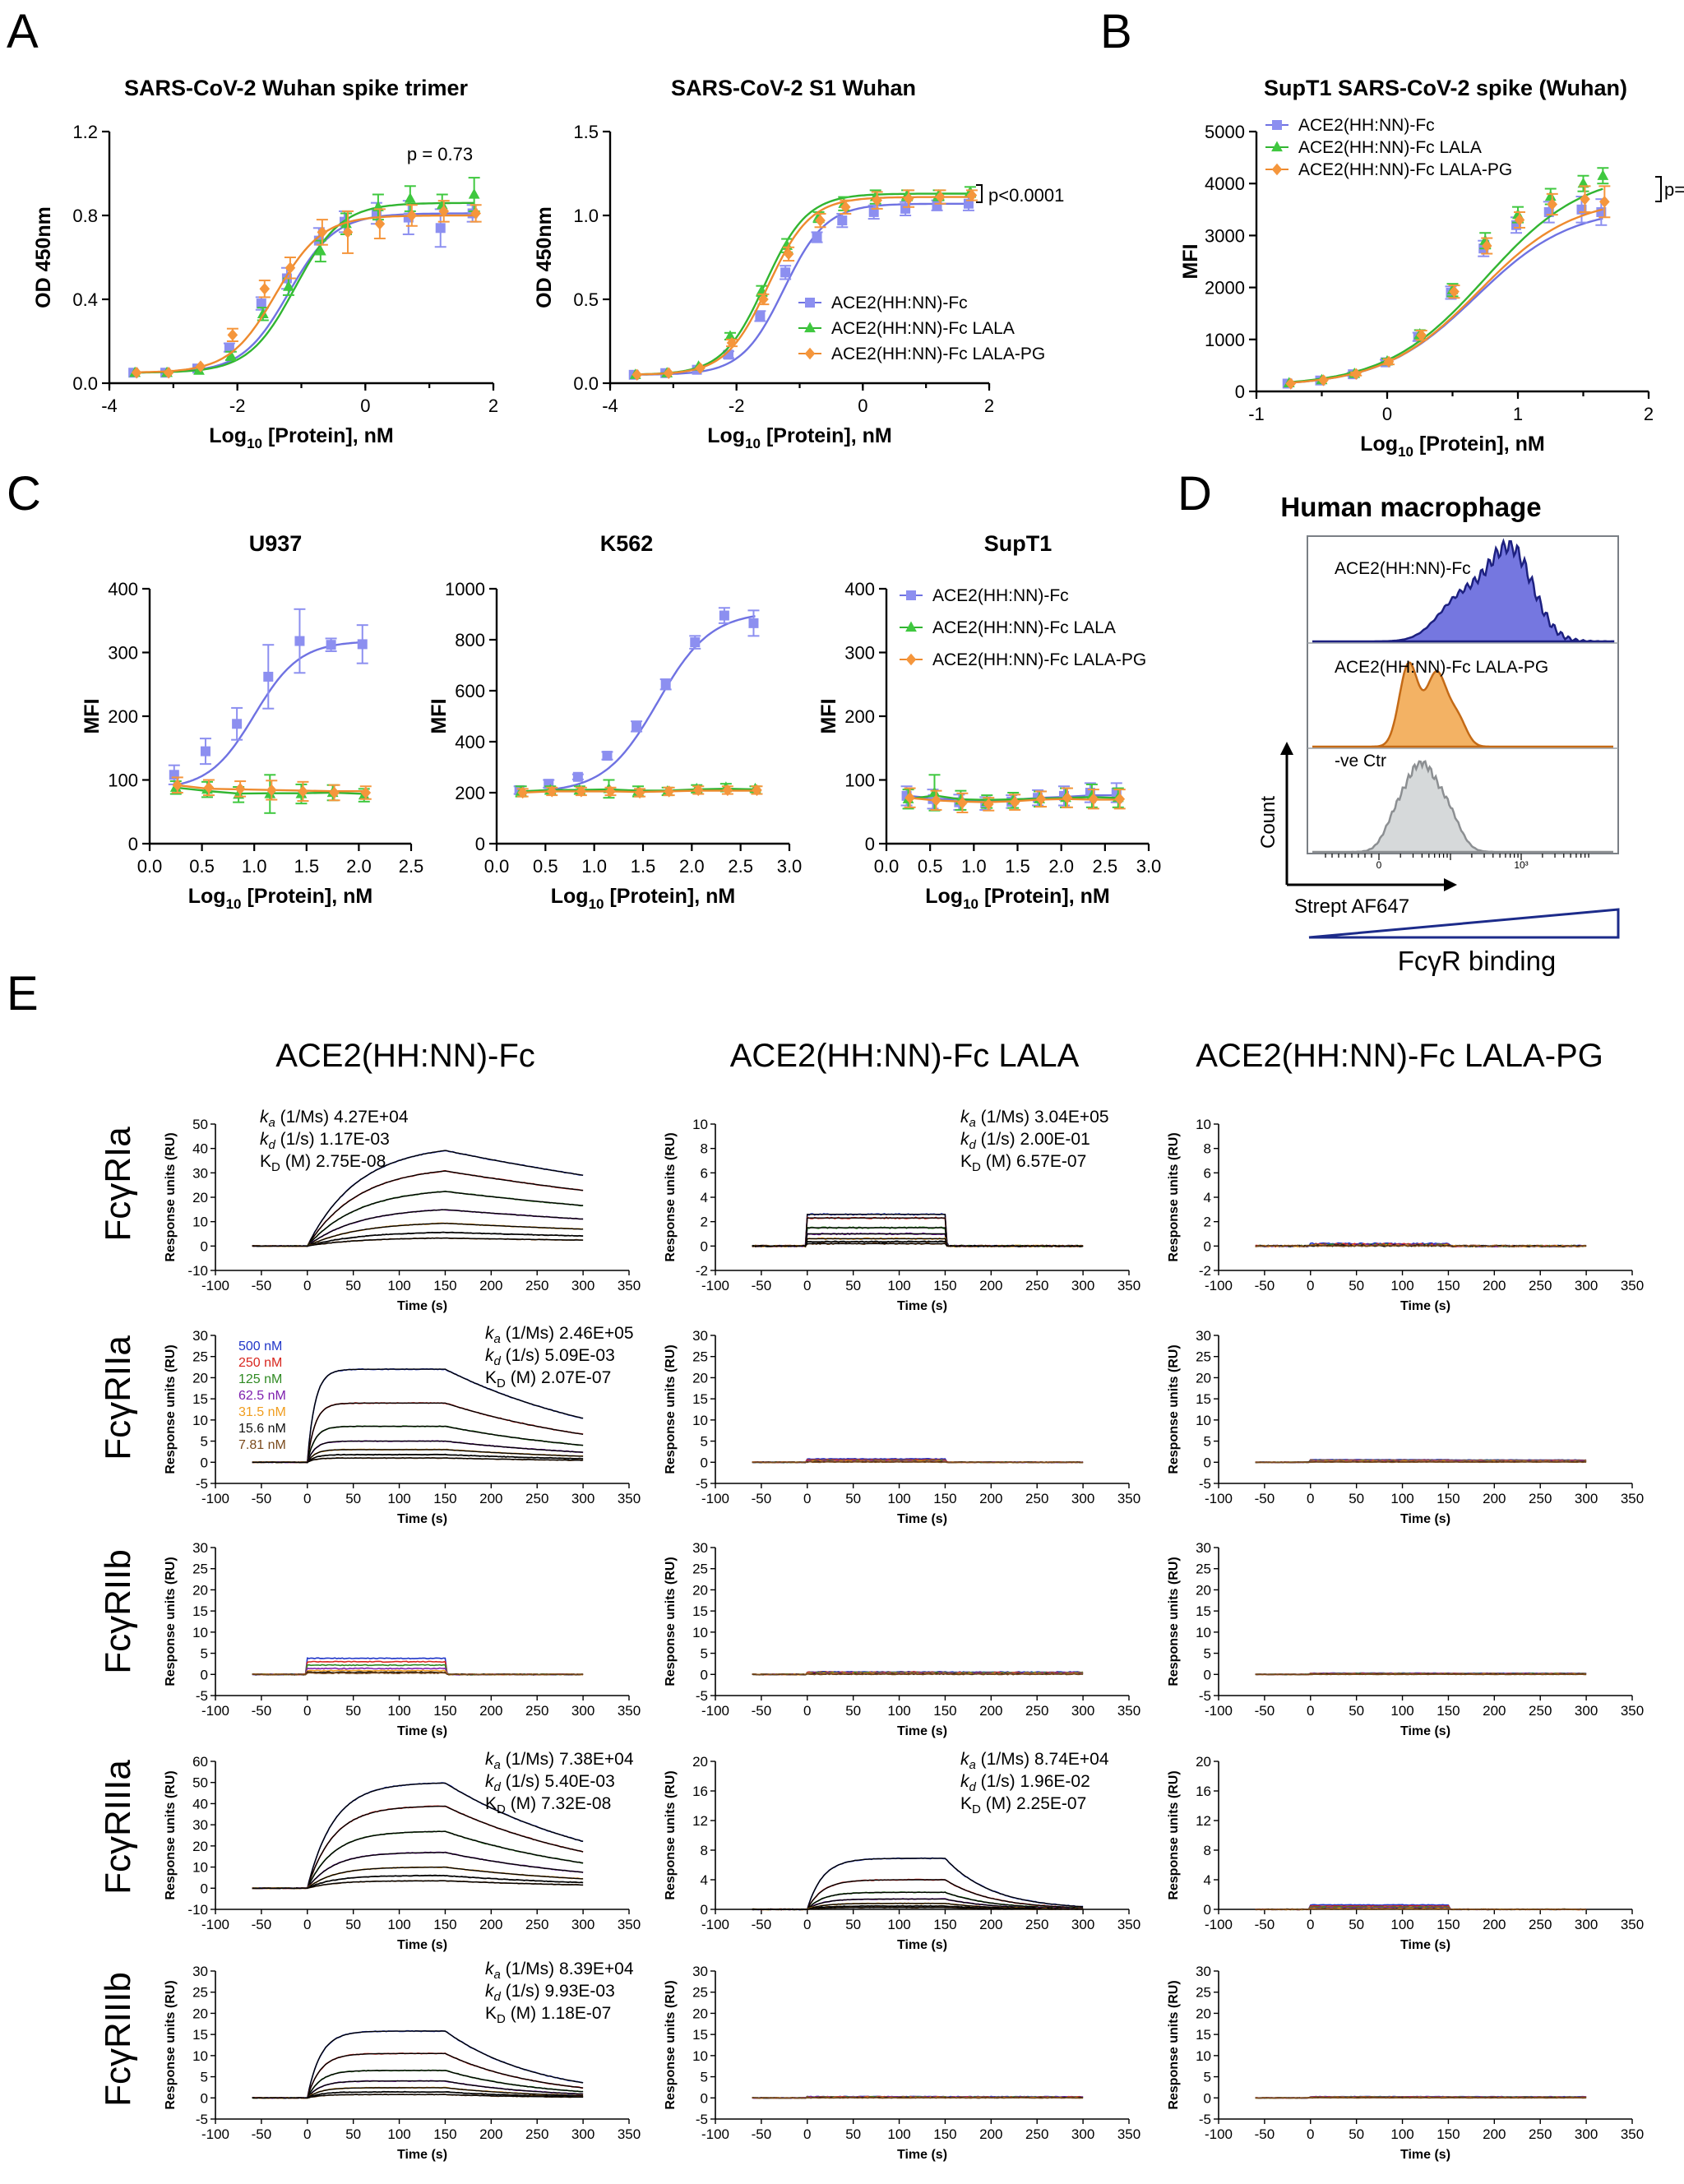 This screenshot has width=1684, height=2184. What do you see at coordinates (1037, 1711) in the screenshot?
I see `spr-r2c1-xtick-label: 250` at bounding box center [1037, 1711].